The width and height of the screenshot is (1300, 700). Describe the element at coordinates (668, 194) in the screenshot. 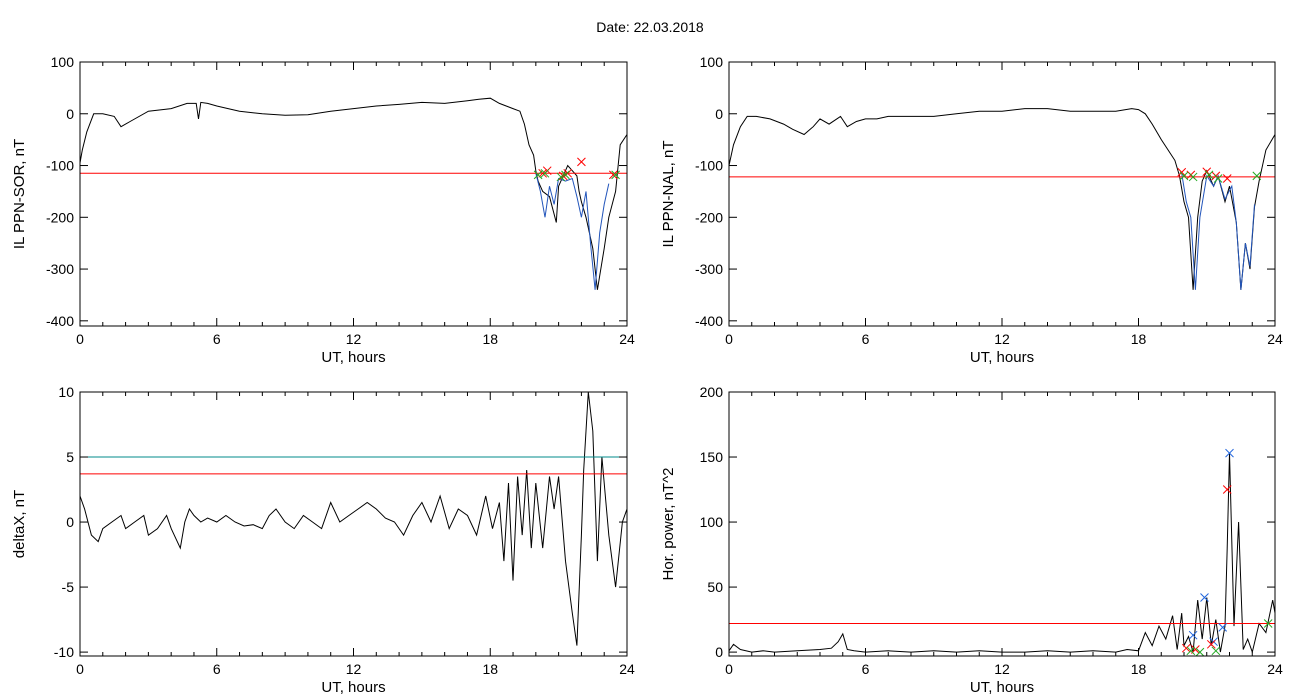

I see `y-axis-label: IL PPN-NAL, nT` at that location.